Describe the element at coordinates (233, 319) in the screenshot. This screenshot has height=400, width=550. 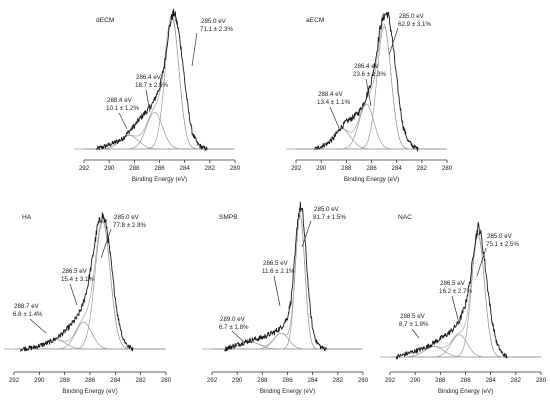
I see `peak-annotation-energy: 289.0 eV` at that location.